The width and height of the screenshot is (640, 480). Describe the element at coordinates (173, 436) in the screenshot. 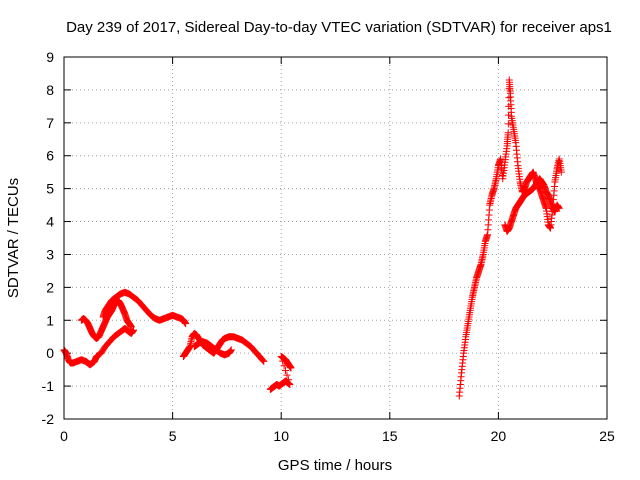

I see `x-tick-label: 5` at that location.